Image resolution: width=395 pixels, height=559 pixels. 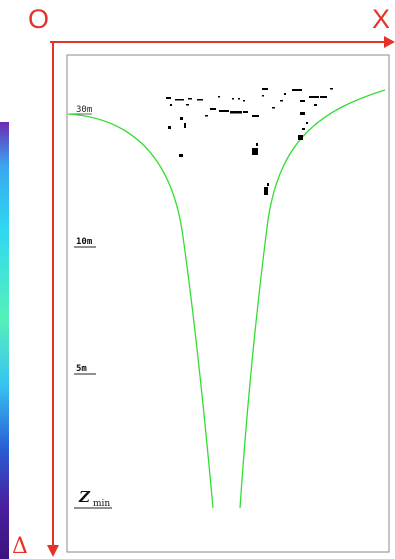 What do you see at coordinates (81, 369) in the screenshot?
I see `depth-label-5m: 5m` at bounding box center [81, 369].